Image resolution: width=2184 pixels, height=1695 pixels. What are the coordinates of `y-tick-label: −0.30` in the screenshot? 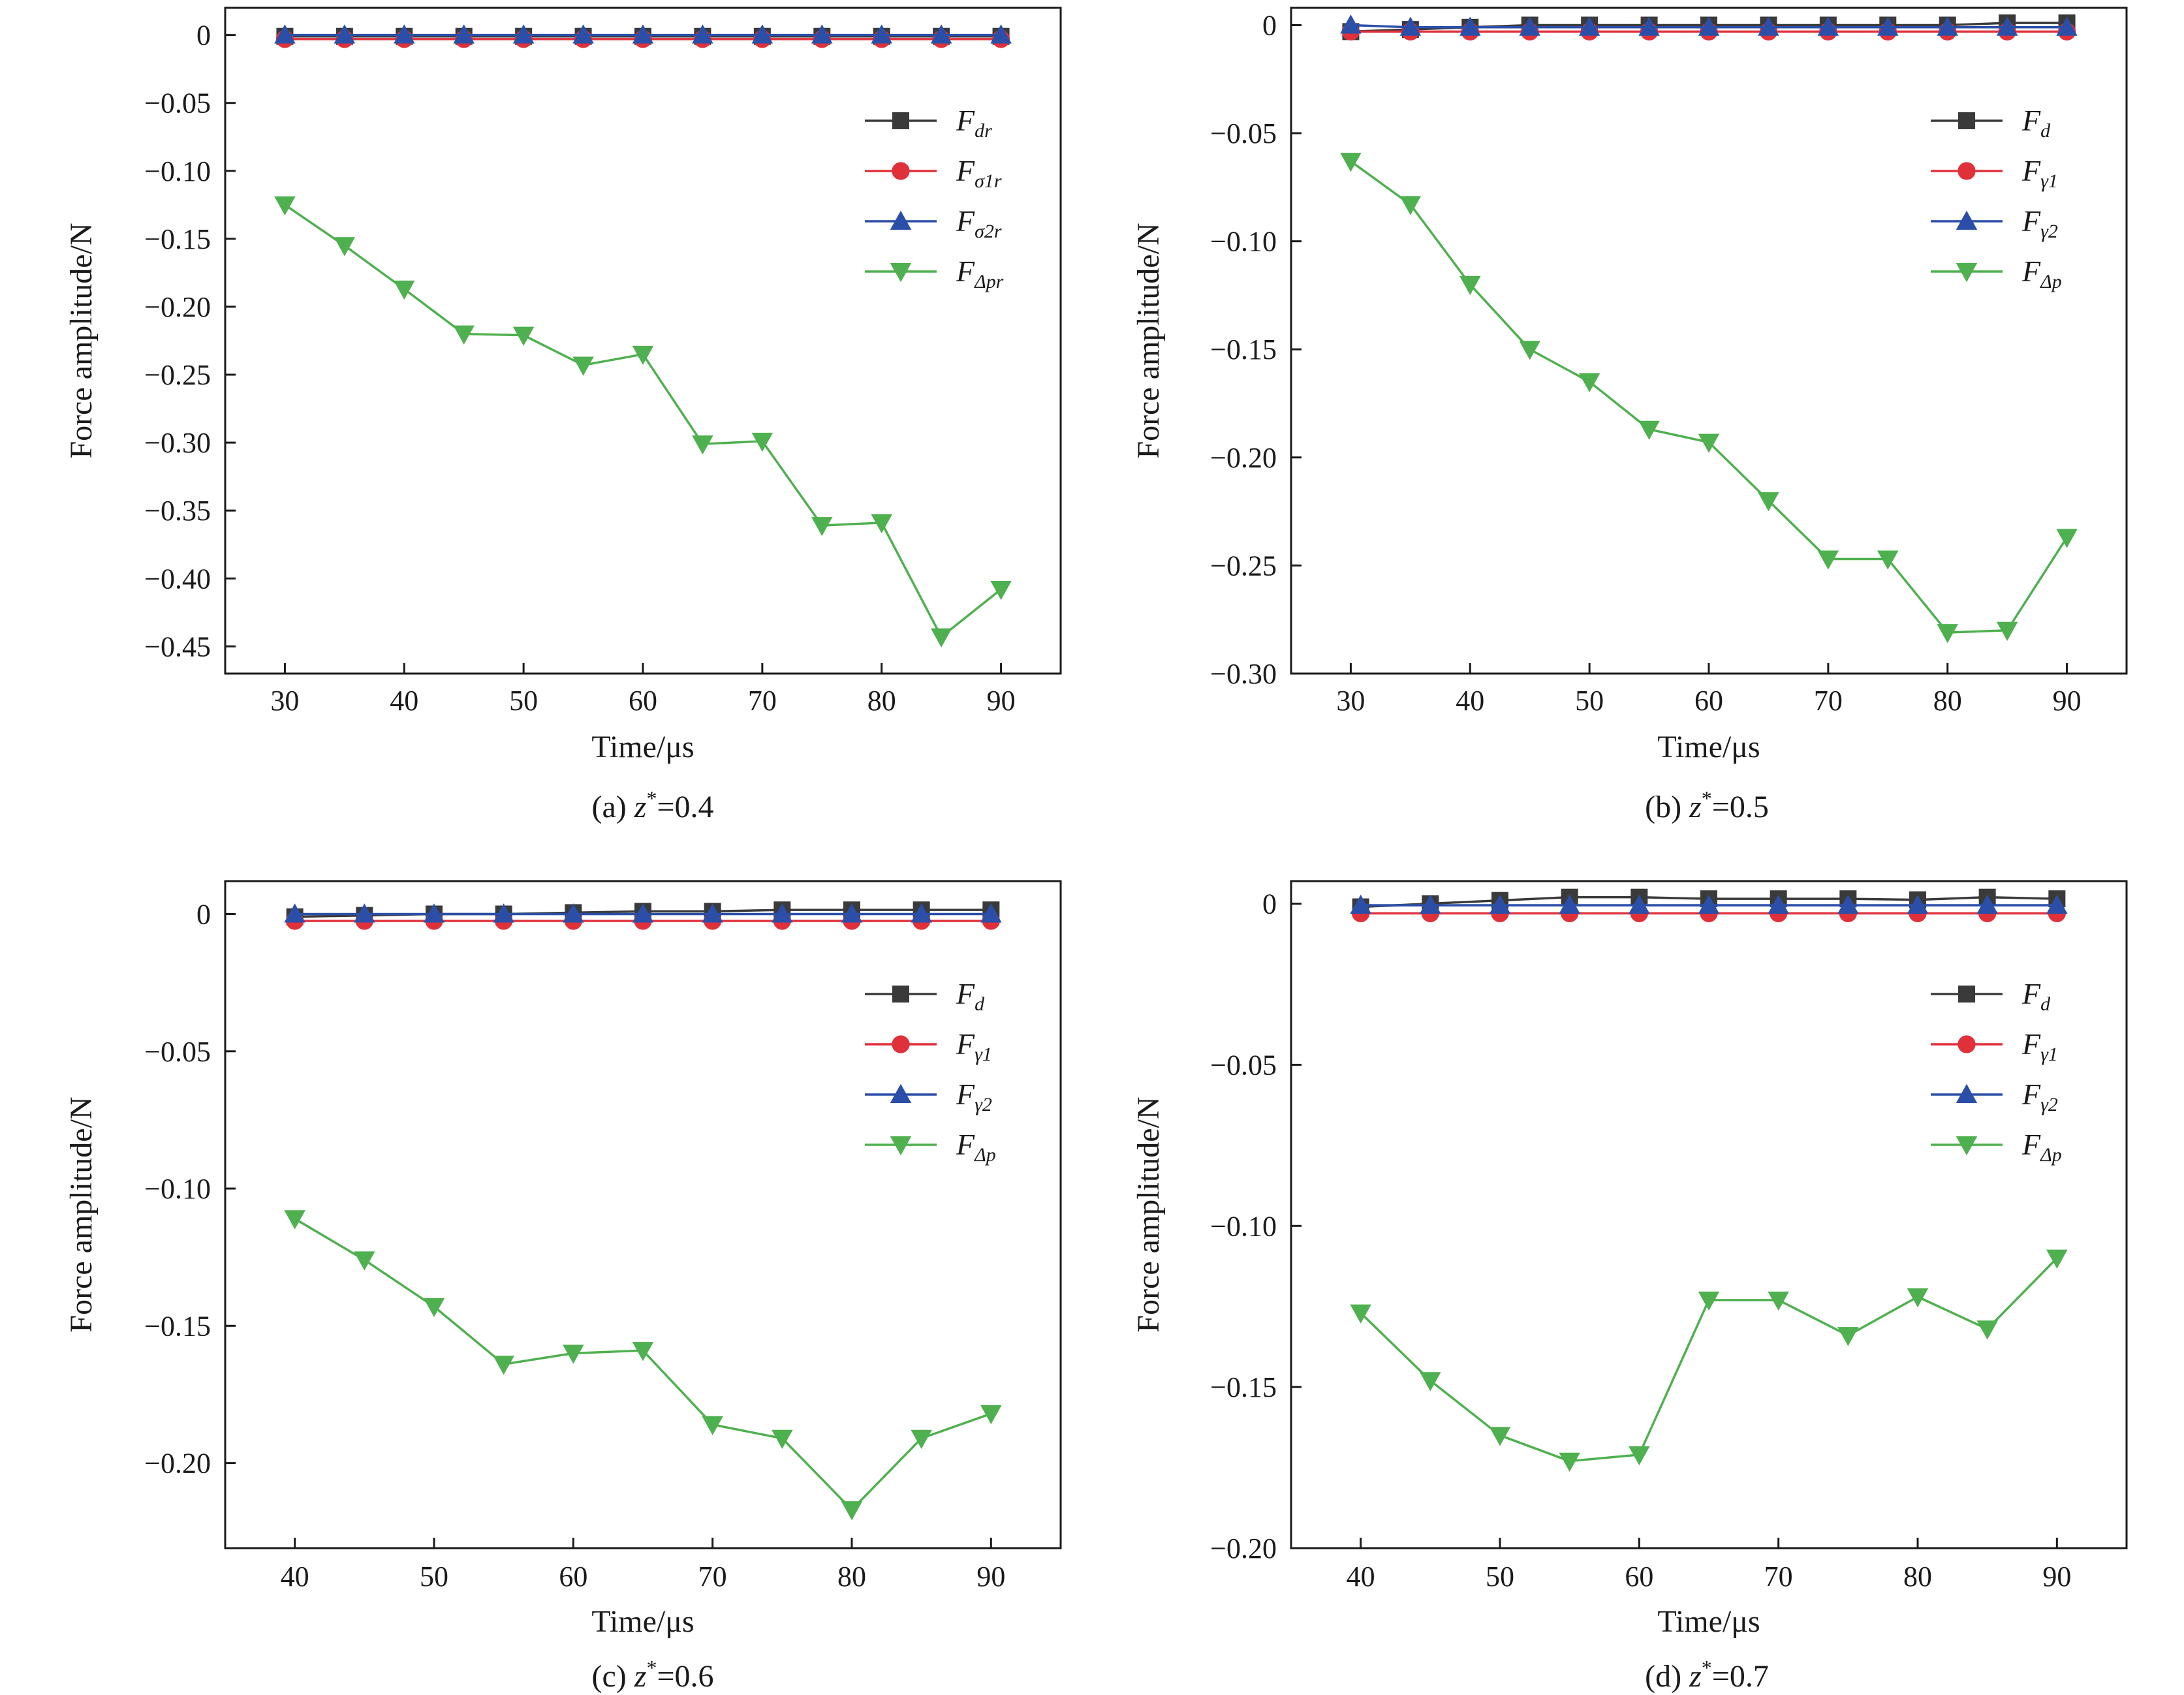 It's located at (1243, 674).